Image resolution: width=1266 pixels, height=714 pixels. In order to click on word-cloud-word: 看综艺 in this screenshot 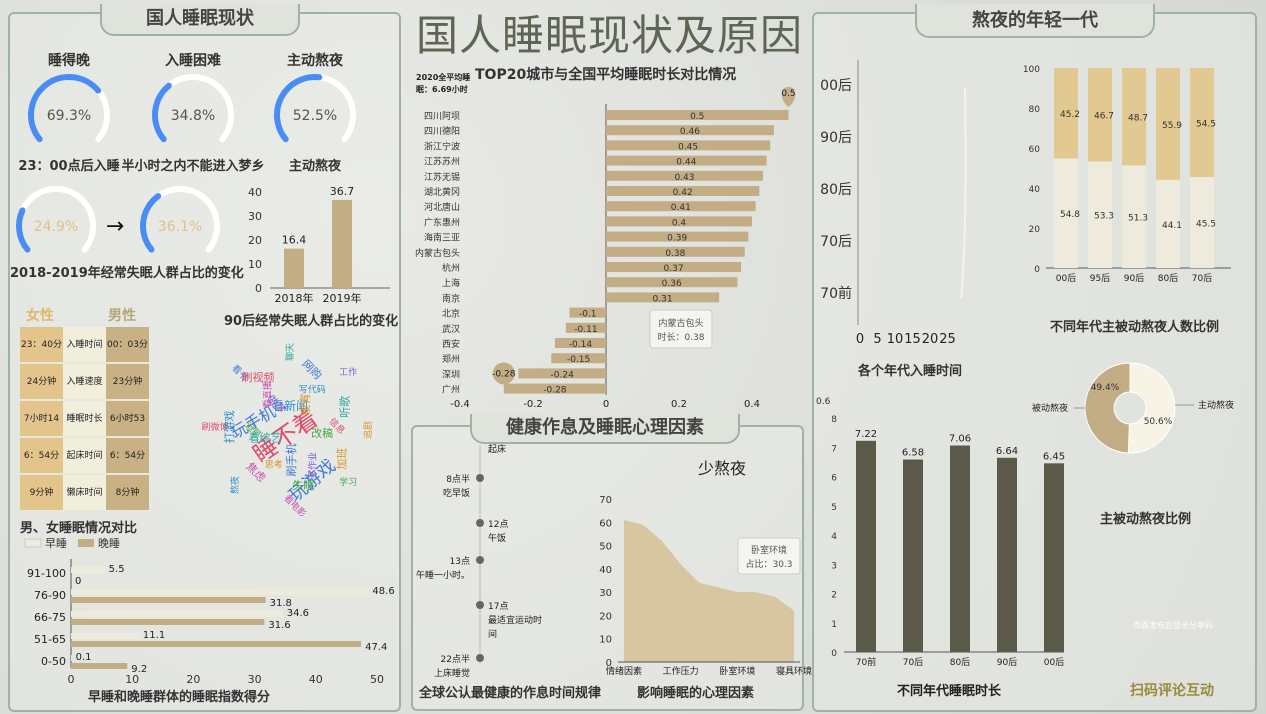, I will do `click(265, 437)`.